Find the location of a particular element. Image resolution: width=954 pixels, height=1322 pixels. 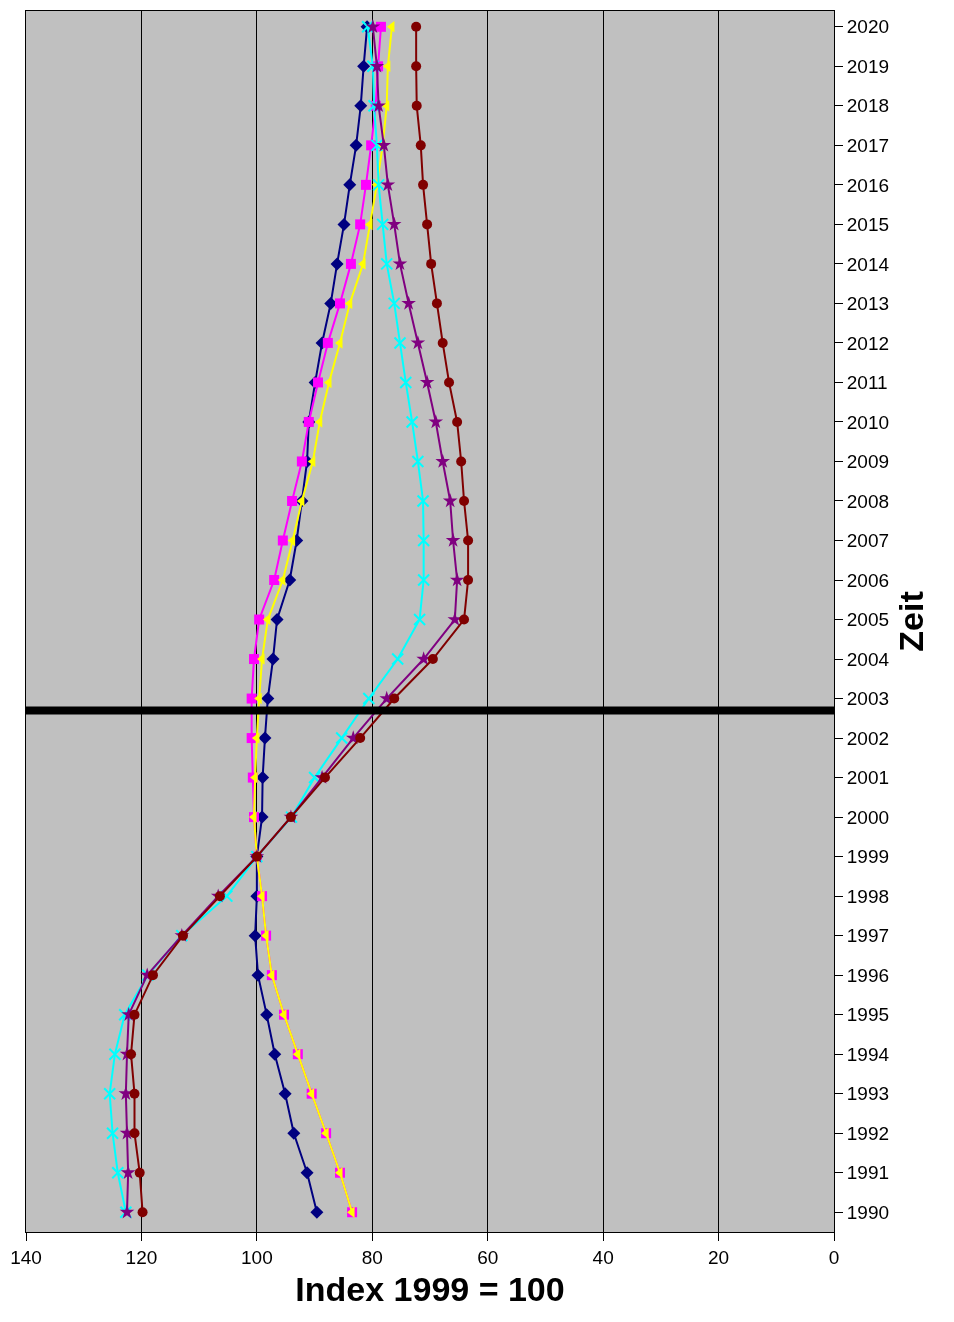

y-axis-title: Zeit is located at coordinates (910, 621).